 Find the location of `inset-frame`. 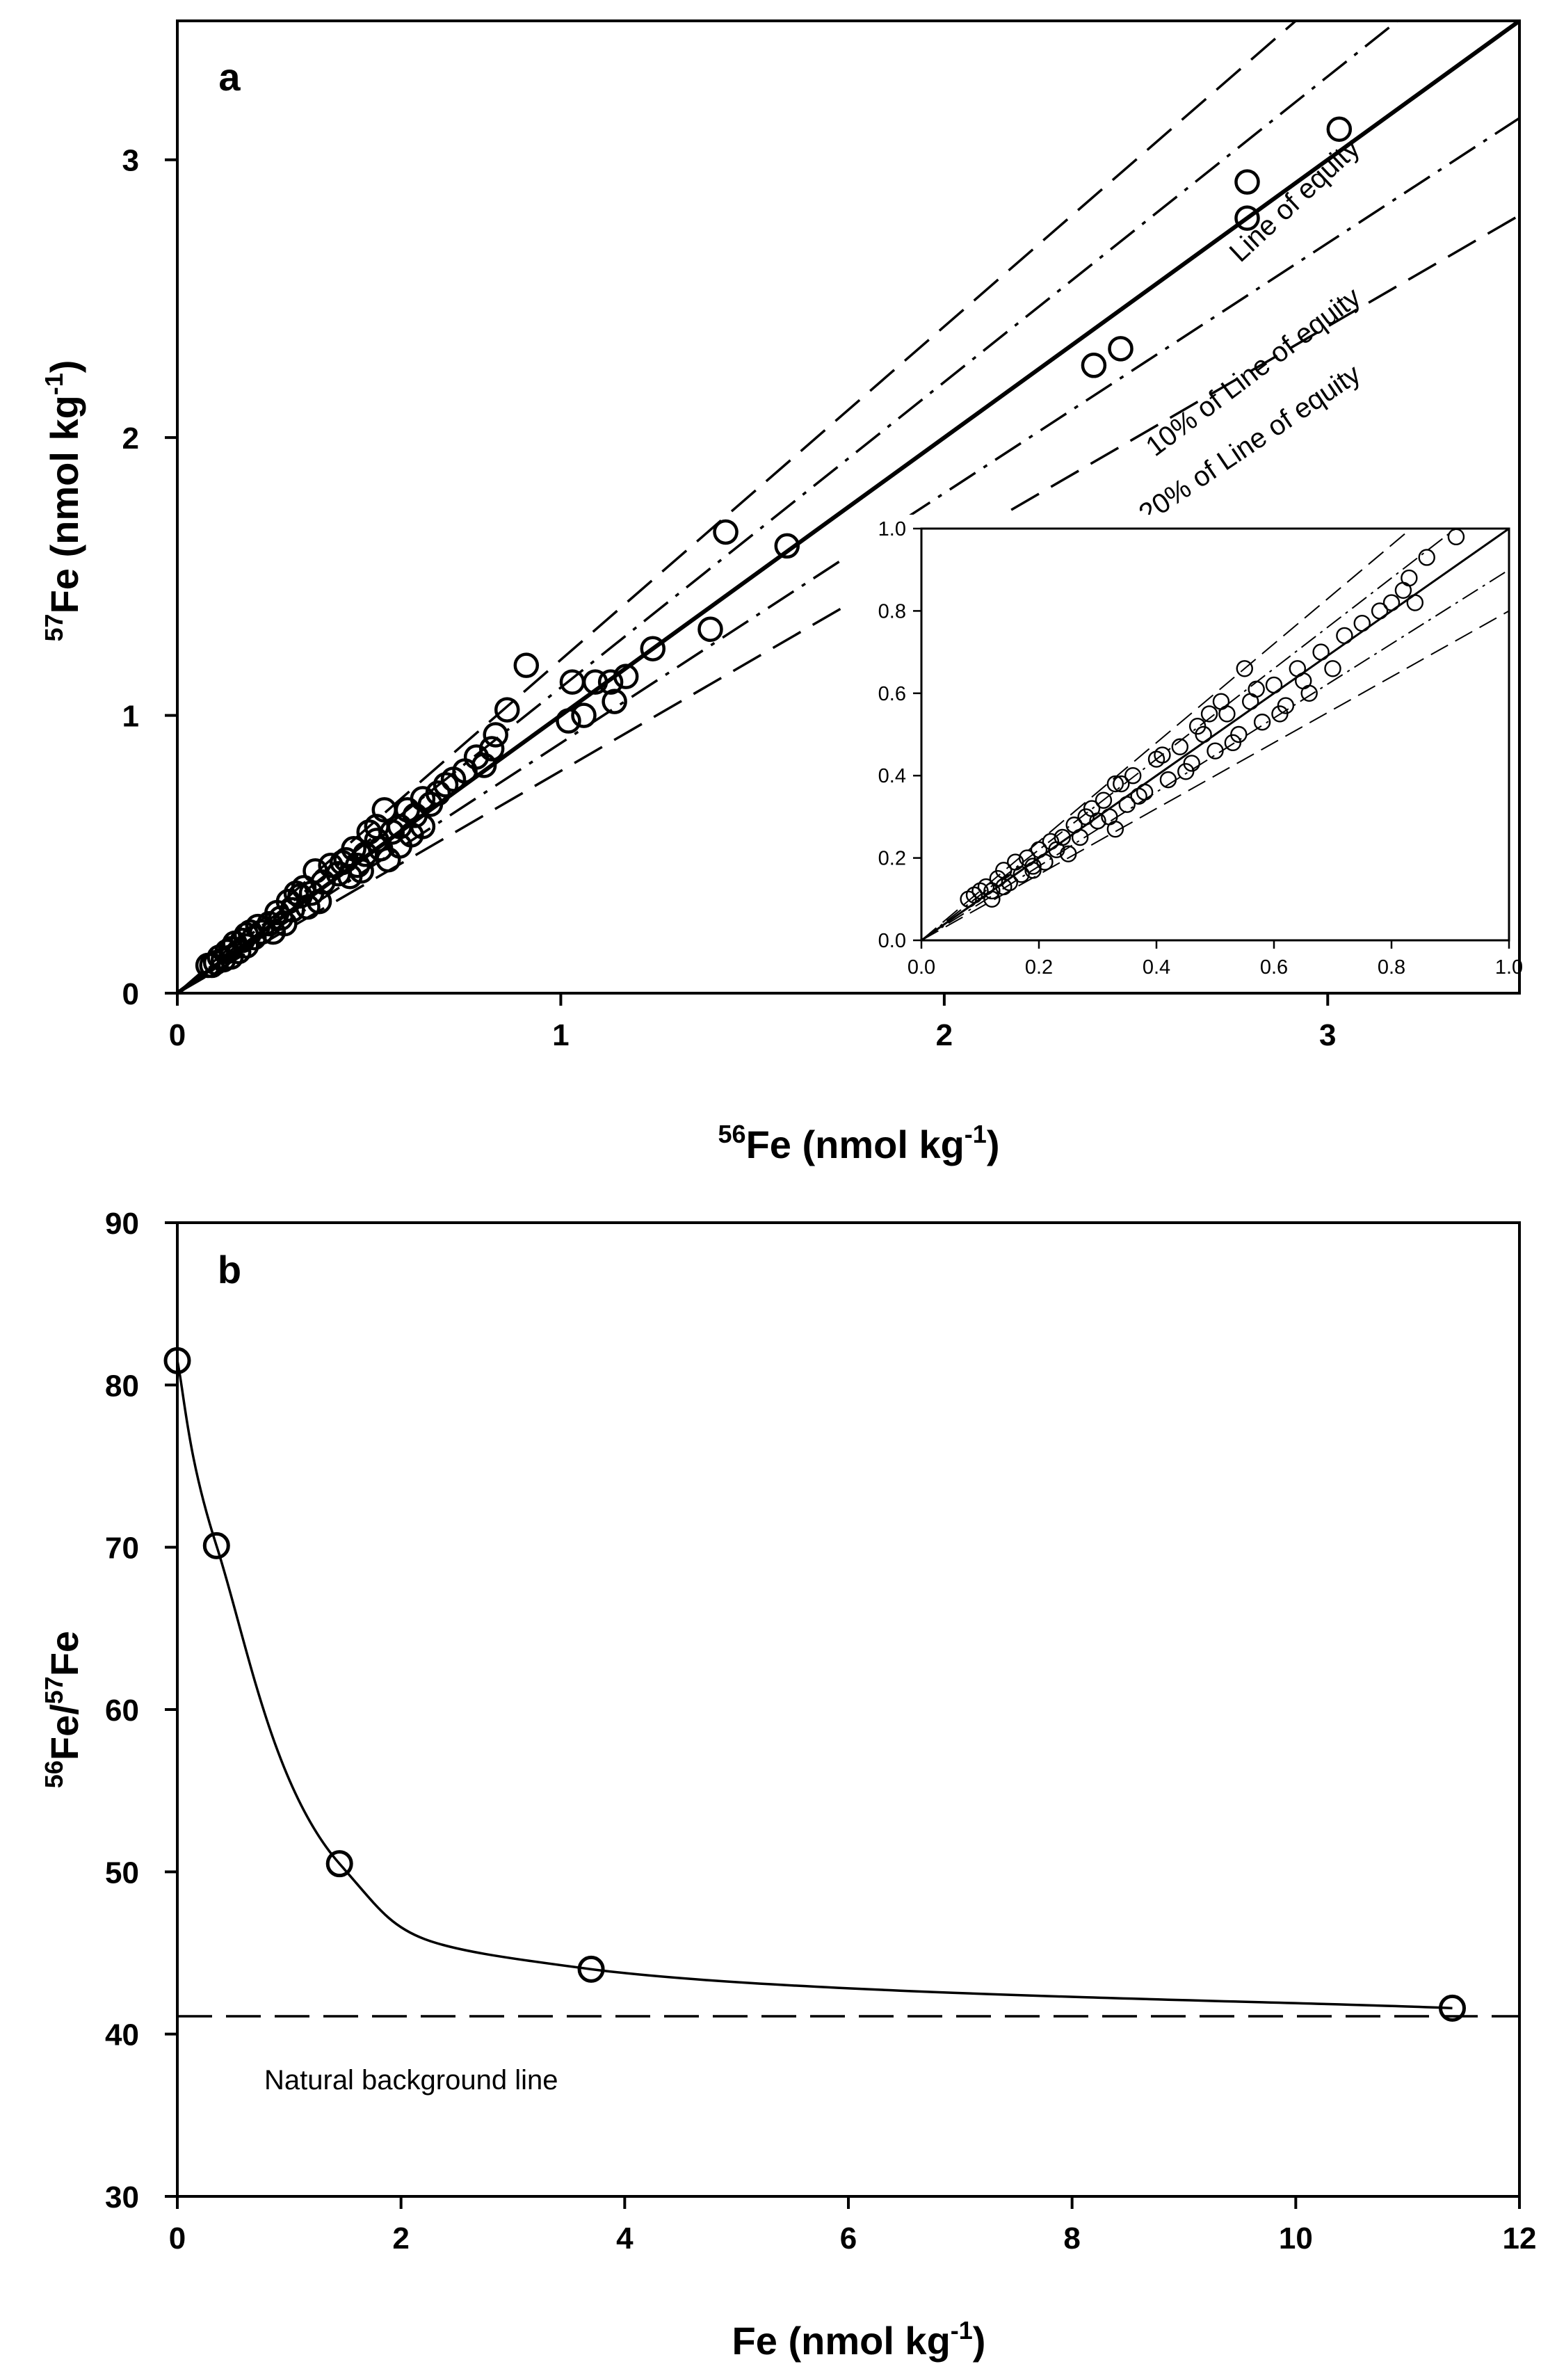

inset-frame is located at coordinates (1215, 734).